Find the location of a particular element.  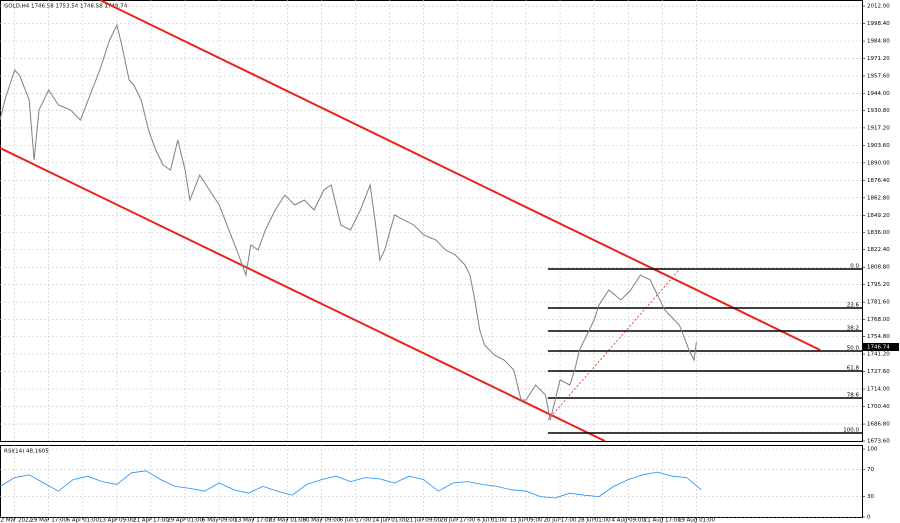

fib-trend is located at coordinates (614, 344).